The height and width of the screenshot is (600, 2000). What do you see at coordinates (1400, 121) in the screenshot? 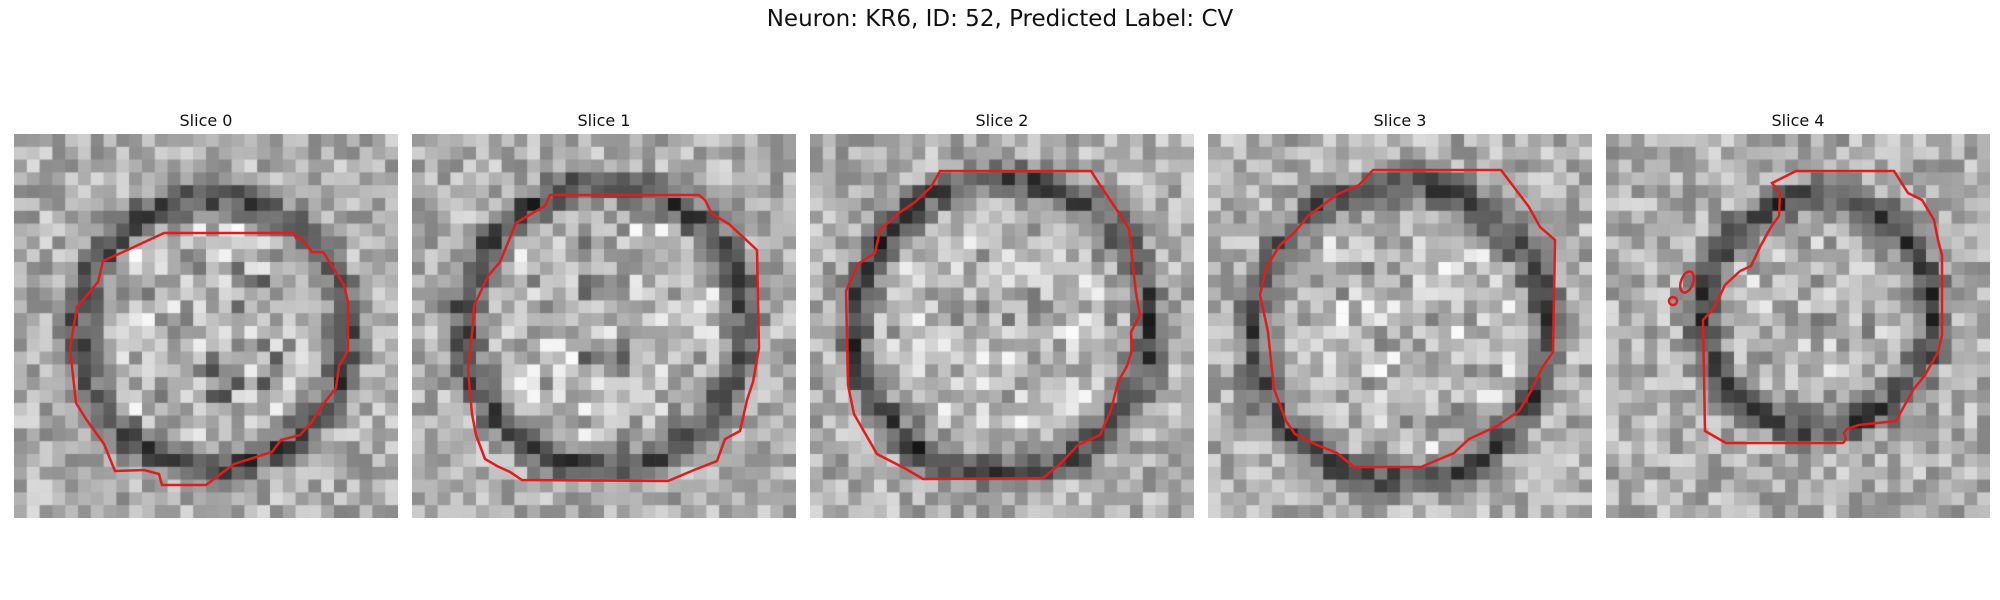
I see `panel-title: Slice 3` at bounding box center [1400, 121].